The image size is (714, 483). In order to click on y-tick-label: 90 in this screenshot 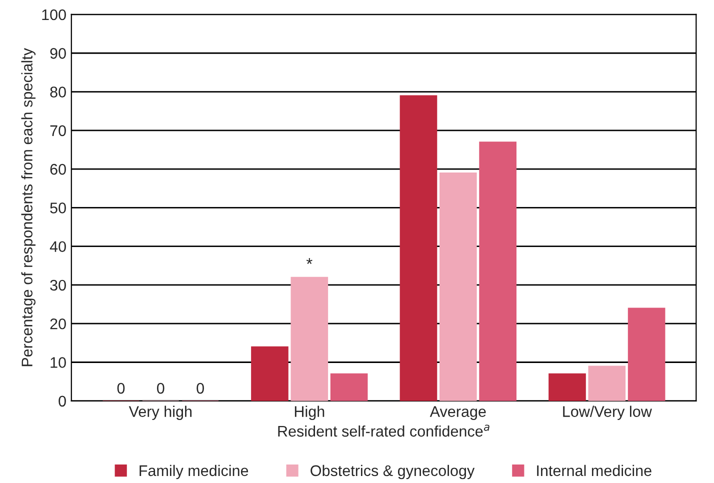, I will do `click(58, 53)`.